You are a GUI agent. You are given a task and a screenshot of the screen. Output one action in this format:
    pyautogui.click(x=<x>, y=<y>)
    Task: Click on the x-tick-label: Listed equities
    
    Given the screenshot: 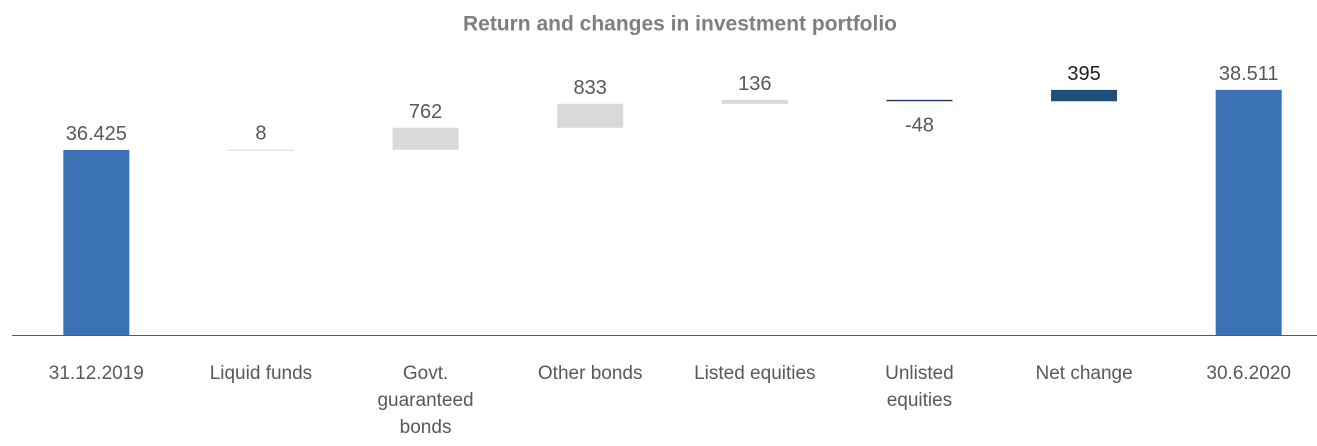 What is the action you would take?
    pyautogui.click(x=755, y=373)
    